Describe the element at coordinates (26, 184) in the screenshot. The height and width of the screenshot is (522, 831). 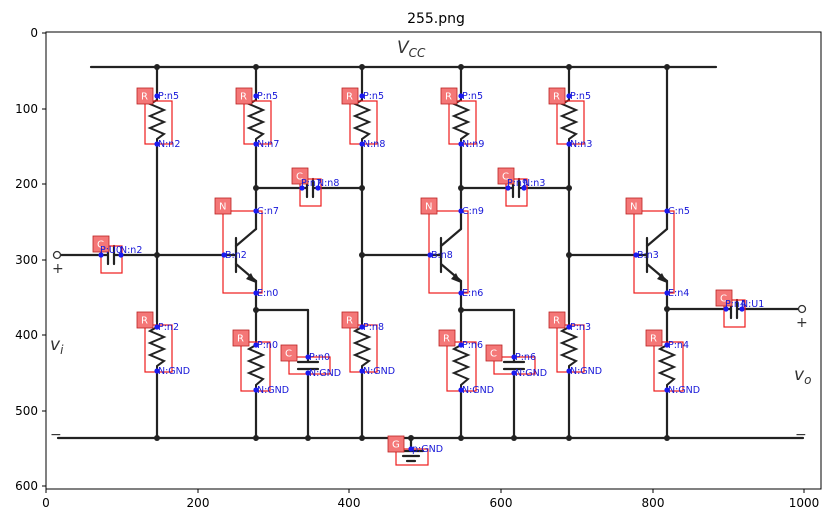
I see `y-tick-label: 200` at that location.